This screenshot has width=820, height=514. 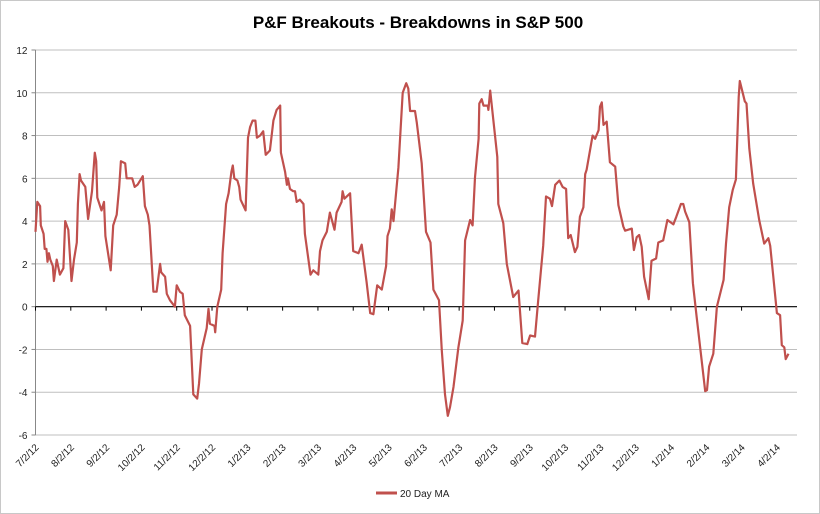 What do you see at coordinates (25, 179) in the screenshot?
I see `y-tick-label: 6` at bounding box center [25, 179].